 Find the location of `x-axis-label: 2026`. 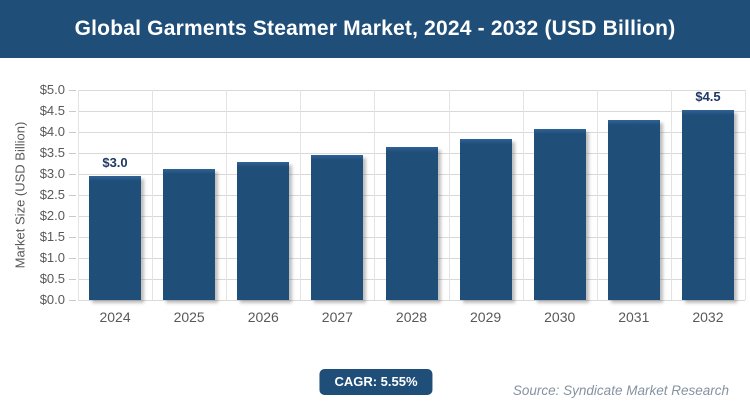

x-axis-label: 2026 is located at coordinates (263, 317).